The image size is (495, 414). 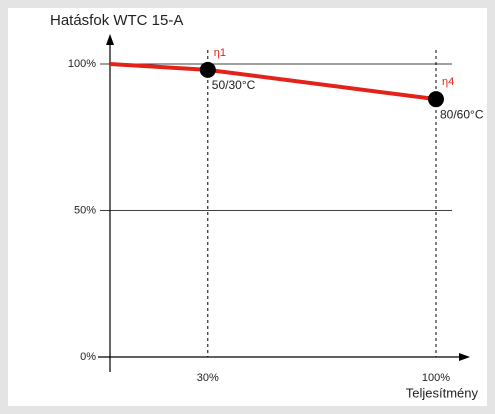 What do you see at coordinates (220, 53) in the screenshot?
I see `point-name: η1` at bounding box center [220, 53].